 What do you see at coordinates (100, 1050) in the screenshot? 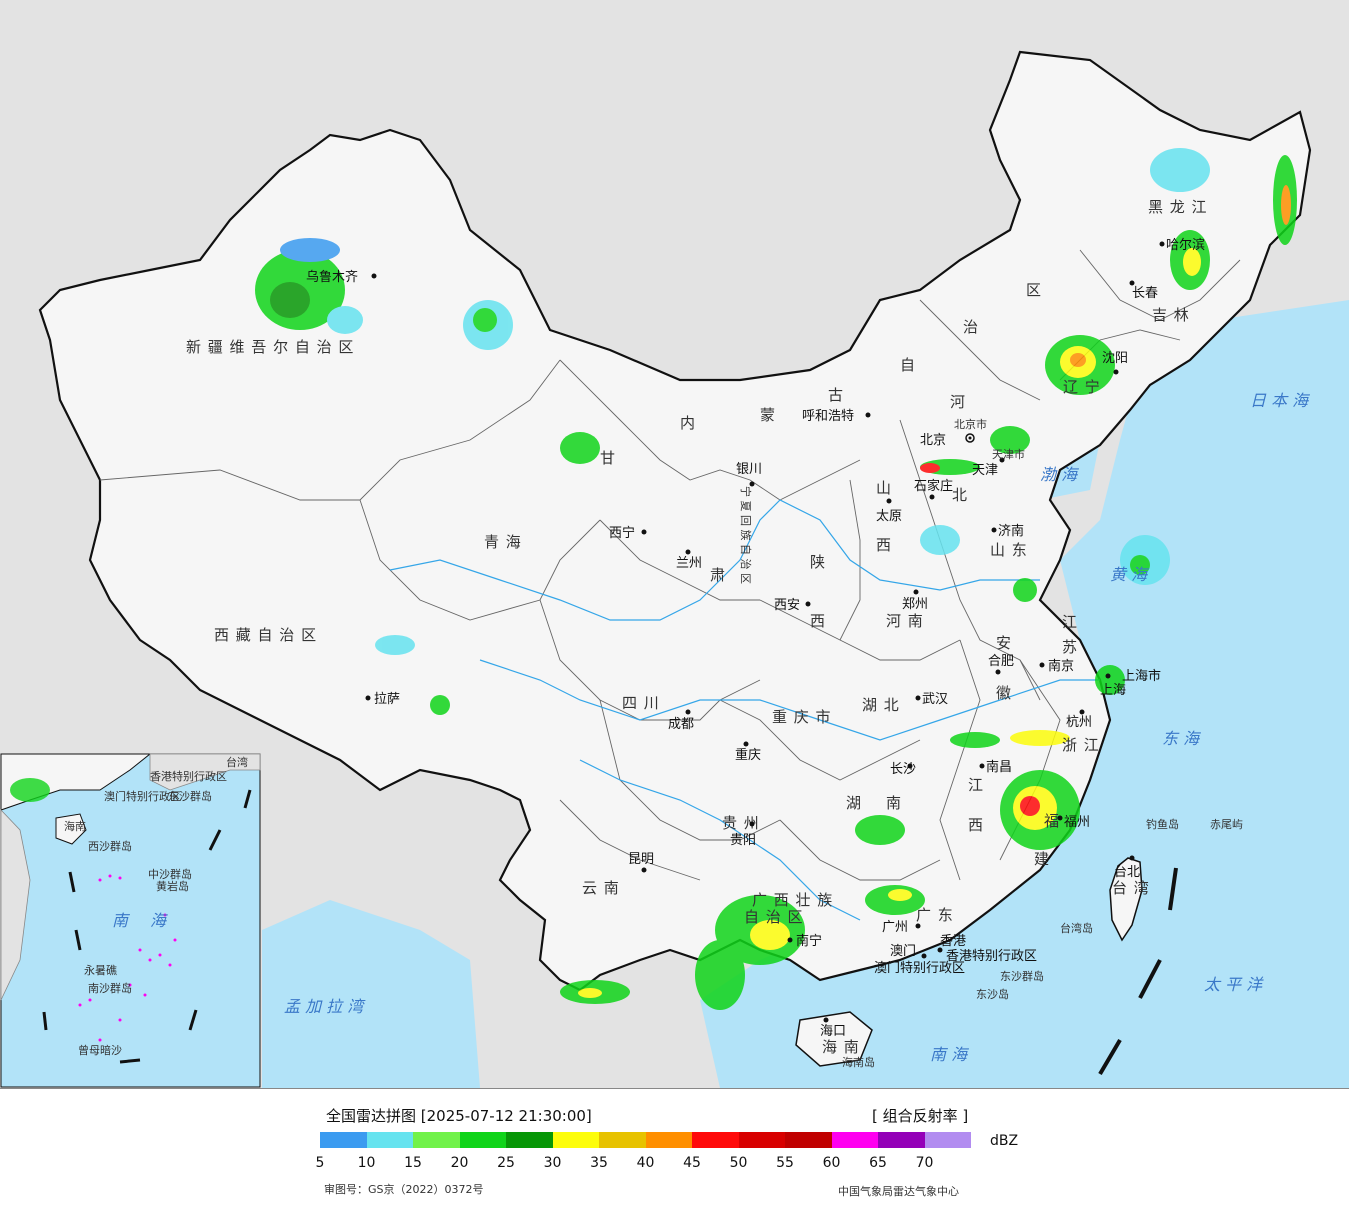
I see `inset-label: 曾母暗沙` at bounding box center [100, 1050].